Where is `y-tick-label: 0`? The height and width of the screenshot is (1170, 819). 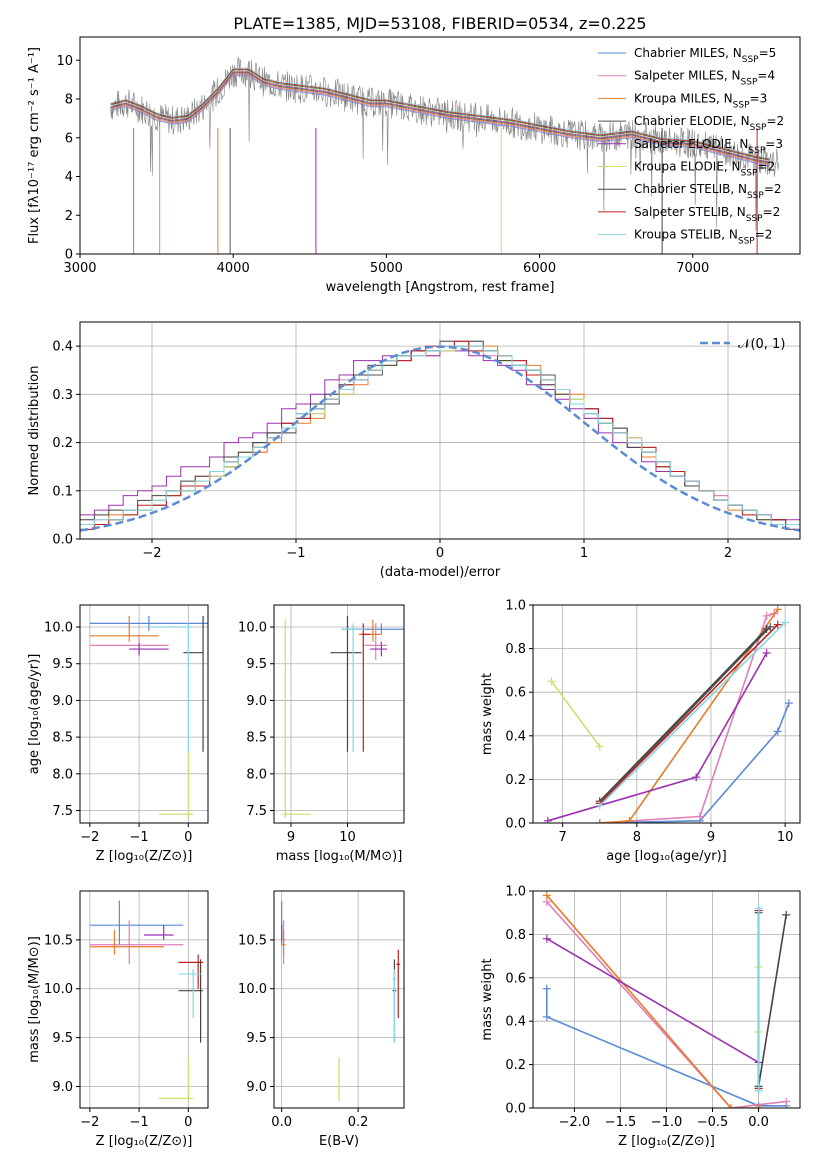 y-tick-label: 0 is located at coordinates (69, 255).